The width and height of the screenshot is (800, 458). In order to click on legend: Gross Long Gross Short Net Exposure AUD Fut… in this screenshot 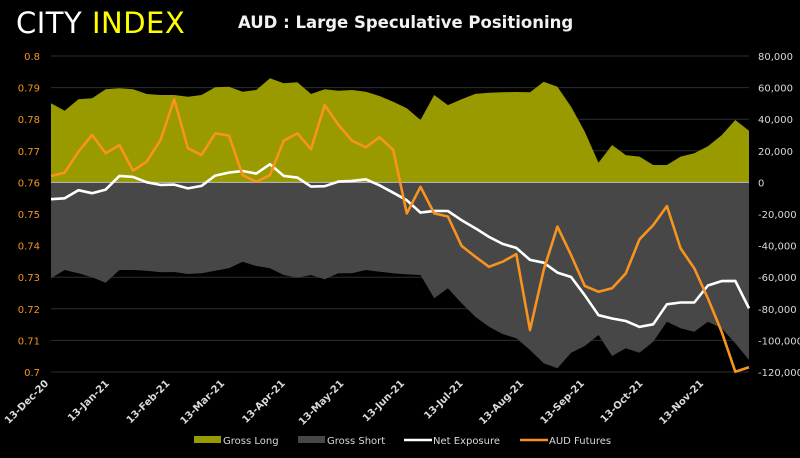, I will do `click(402, 441)`.